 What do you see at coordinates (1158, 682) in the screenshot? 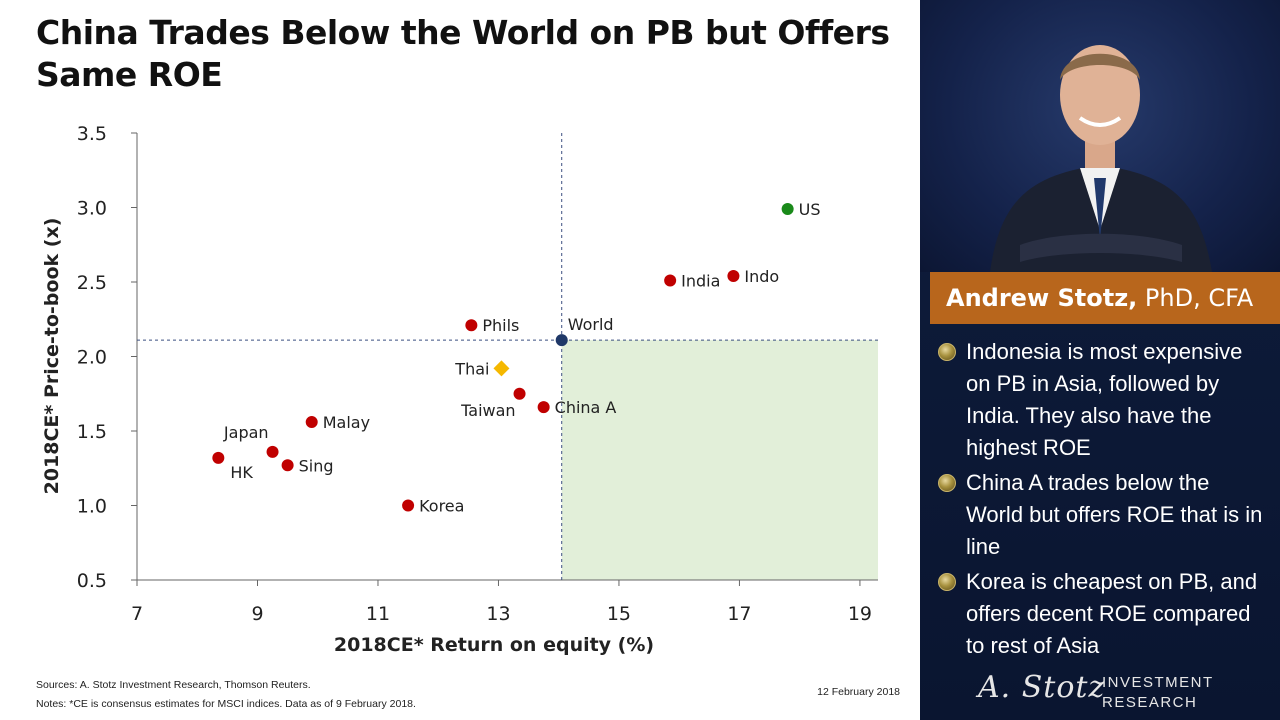
I see `logo-text-line1: INVESTMENT` at bounding box center [1158, 682].